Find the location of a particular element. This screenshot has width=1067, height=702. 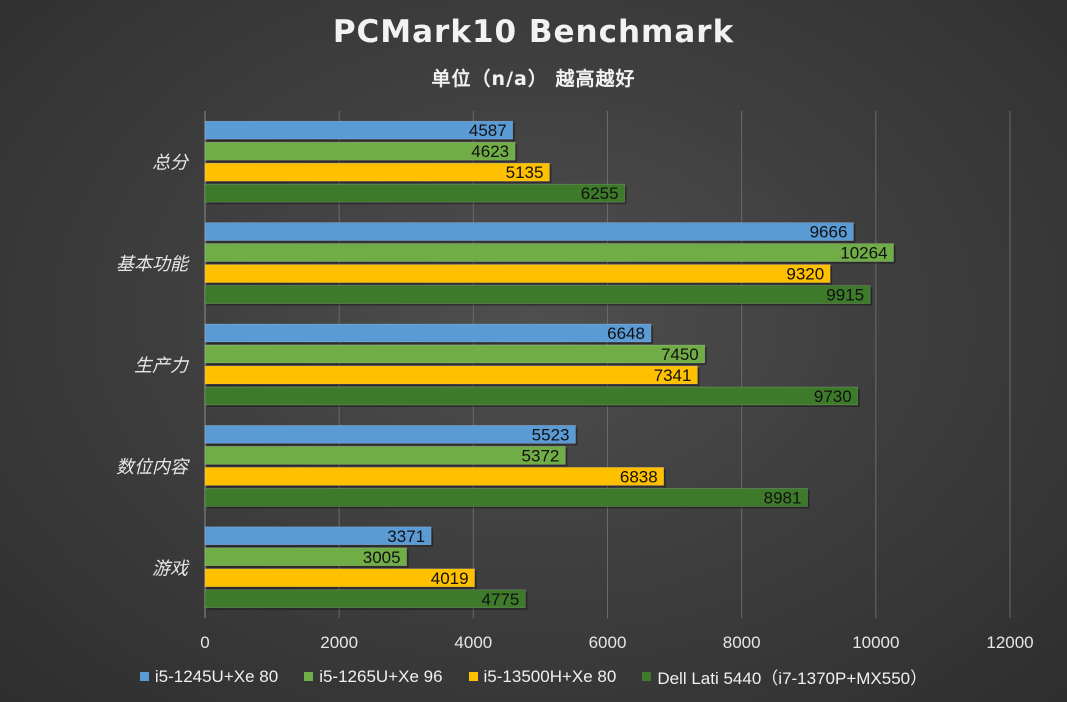

x-tick-label: 4000 is located at coordinates (473, 642).